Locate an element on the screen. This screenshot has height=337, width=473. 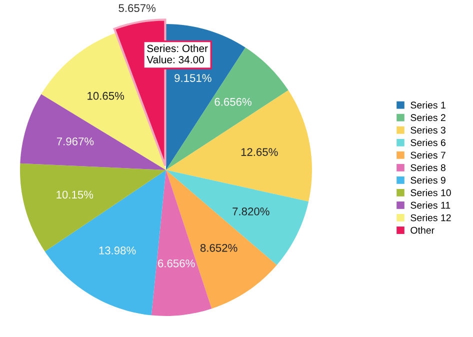
legend-label: Series 9 is located at coordinates (428, 180).